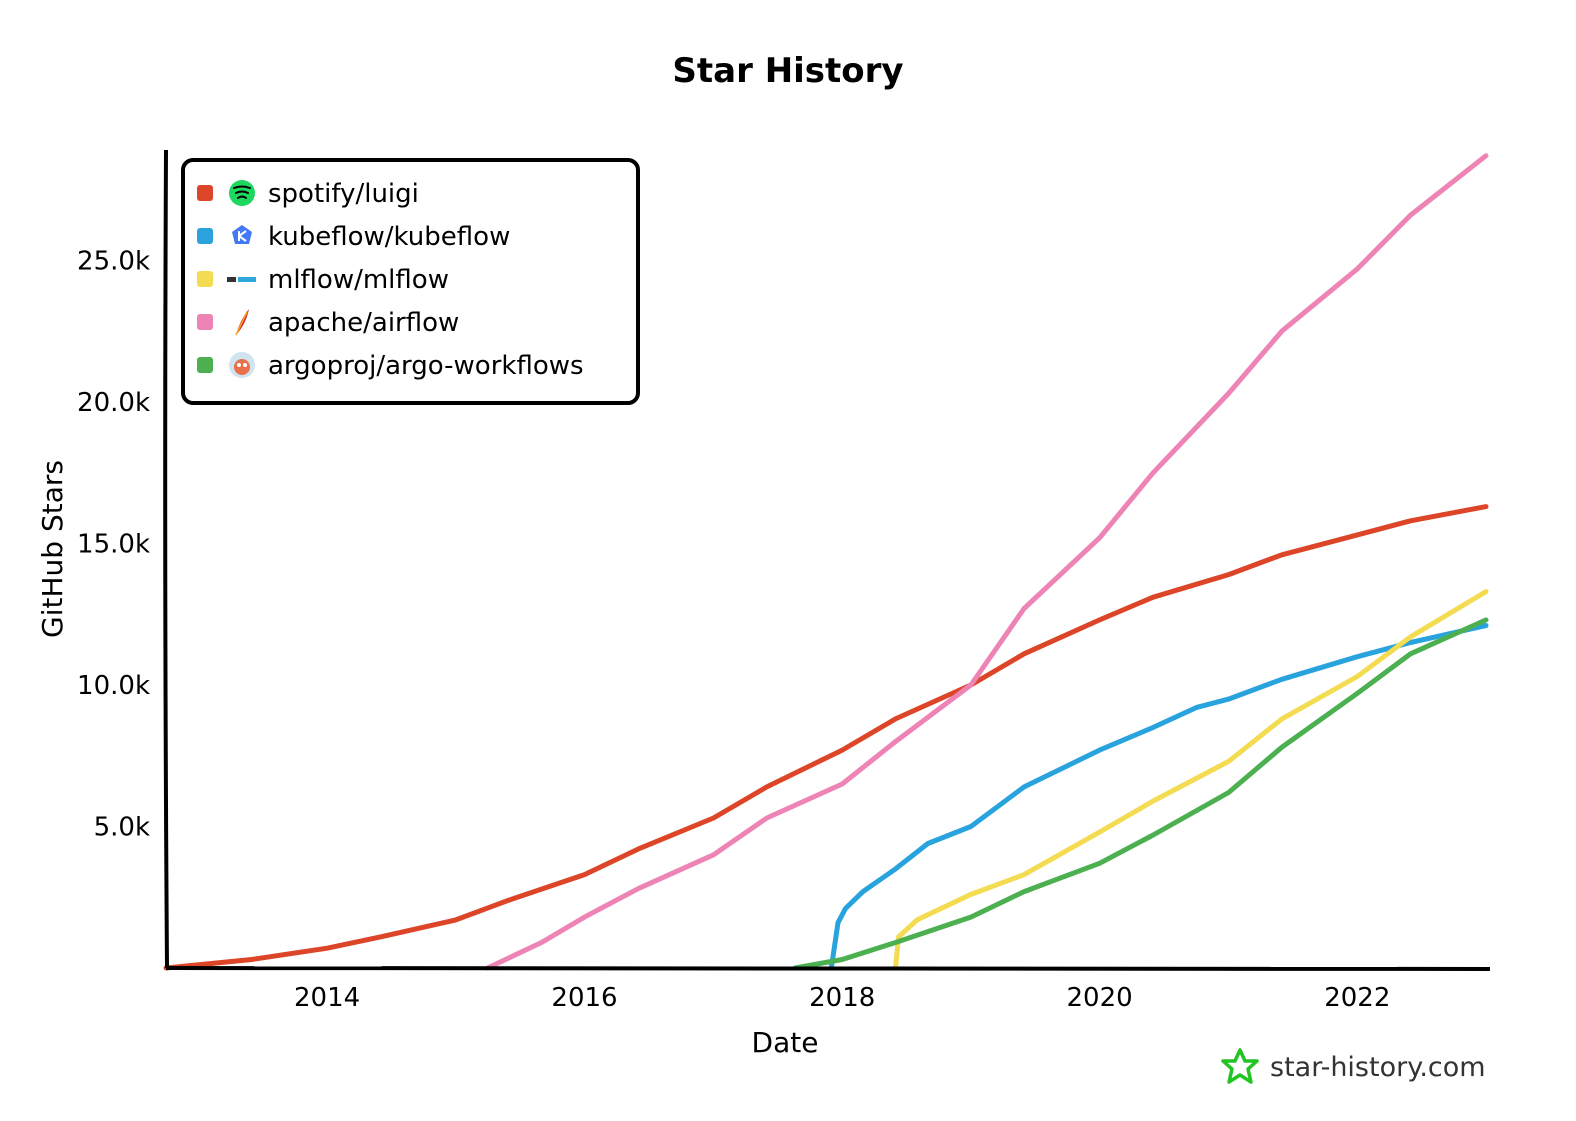  I want to click on x-axis-ticks: 2014 2016 2018 2020 2022, so click(842, 998).